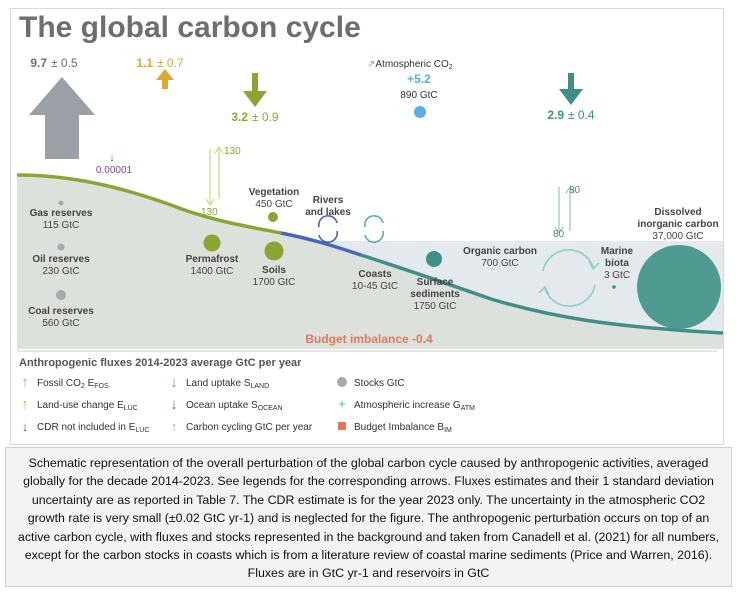 This screenshot has width=737, height=593. Describe the element at coordinates (379, 383) in the screenshot. I see `legend-stocks-label: Stocks GtC` at that location.